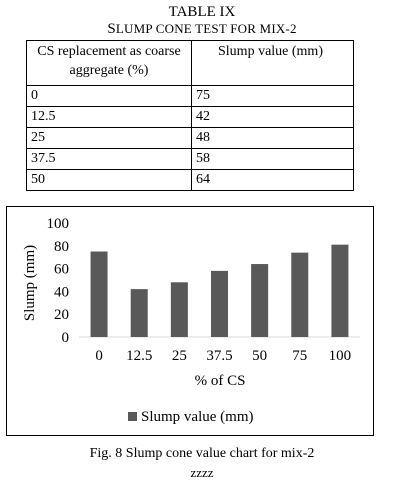 The height and width of the screenshot is (483, 404). What do you see at coordinates (58, 224) in the screenshot?
I see `y-tick-label: 100` at bounding box center [58, 224].